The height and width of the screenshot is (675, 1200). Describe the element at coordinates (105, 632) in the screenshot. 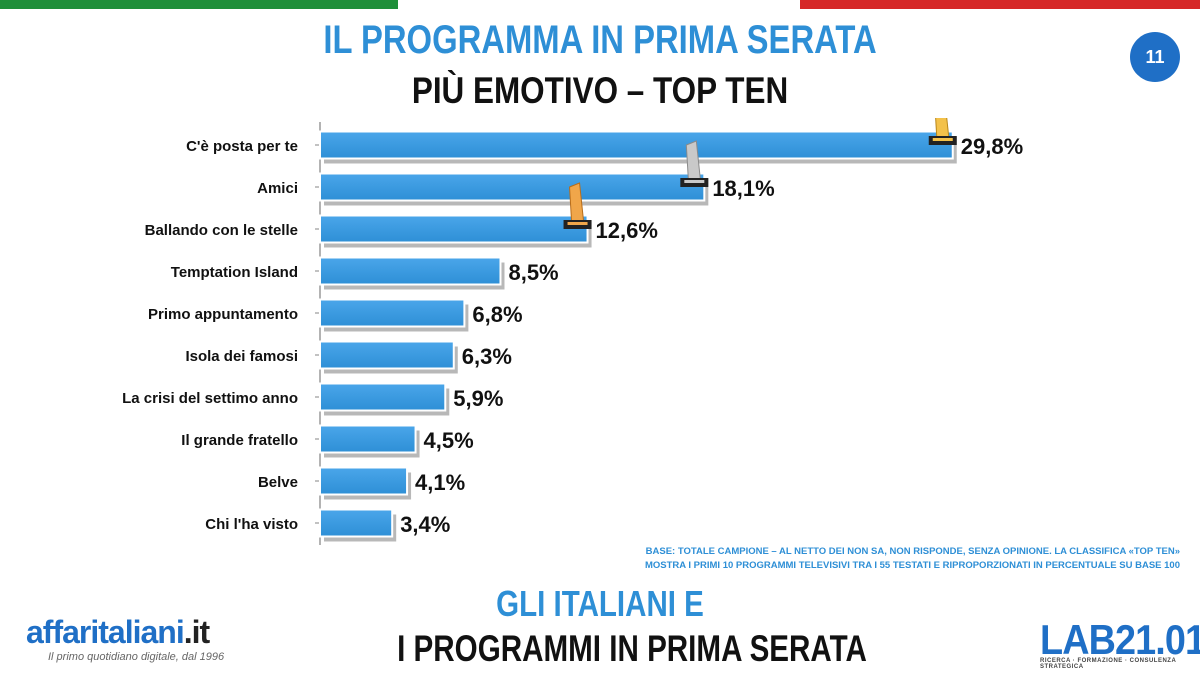

I see `affaritaliani-logo-name: affaritaliani` at that location.